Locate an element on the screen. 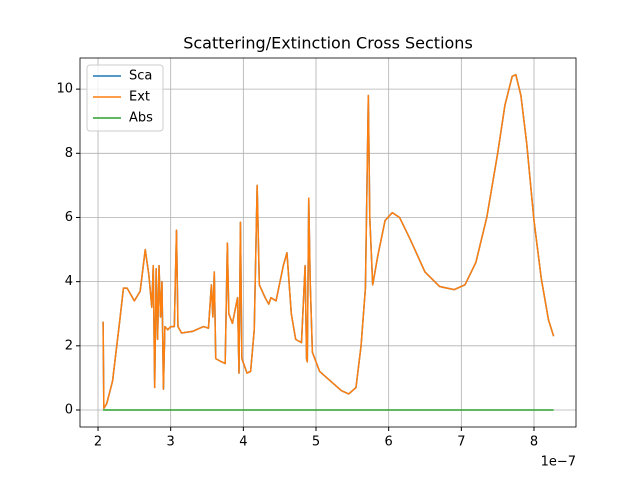 The height and width of the screenshot is (480, 640). y-tick-label: 0 is located at coordinates (69, 409).